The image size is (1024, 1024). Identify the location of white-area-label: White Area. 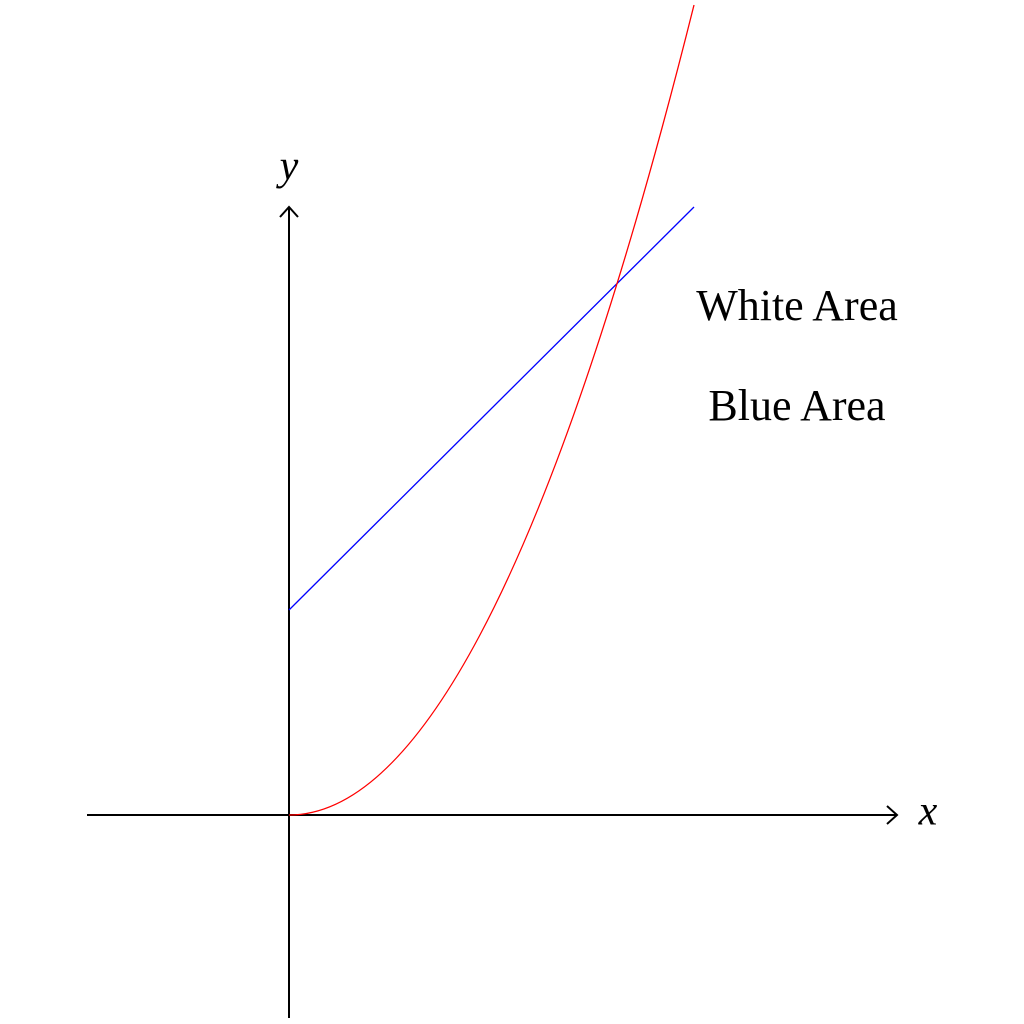
(797, 305).